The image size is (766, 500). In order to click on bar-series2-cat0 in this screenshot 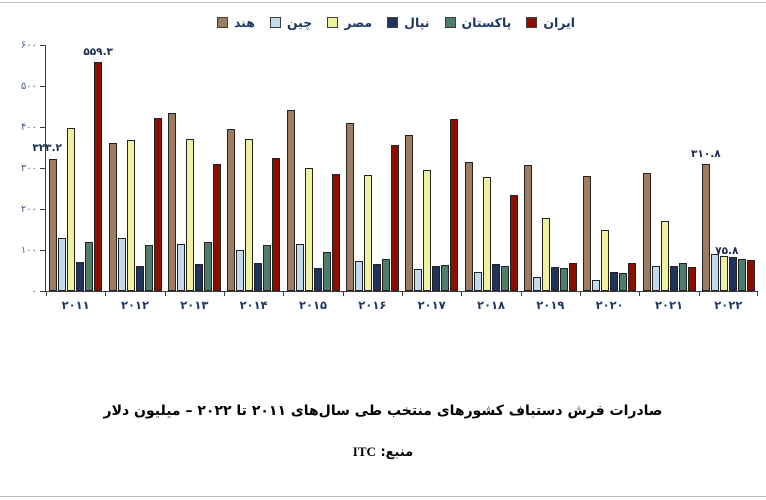, I will do `click(71, 209)`.